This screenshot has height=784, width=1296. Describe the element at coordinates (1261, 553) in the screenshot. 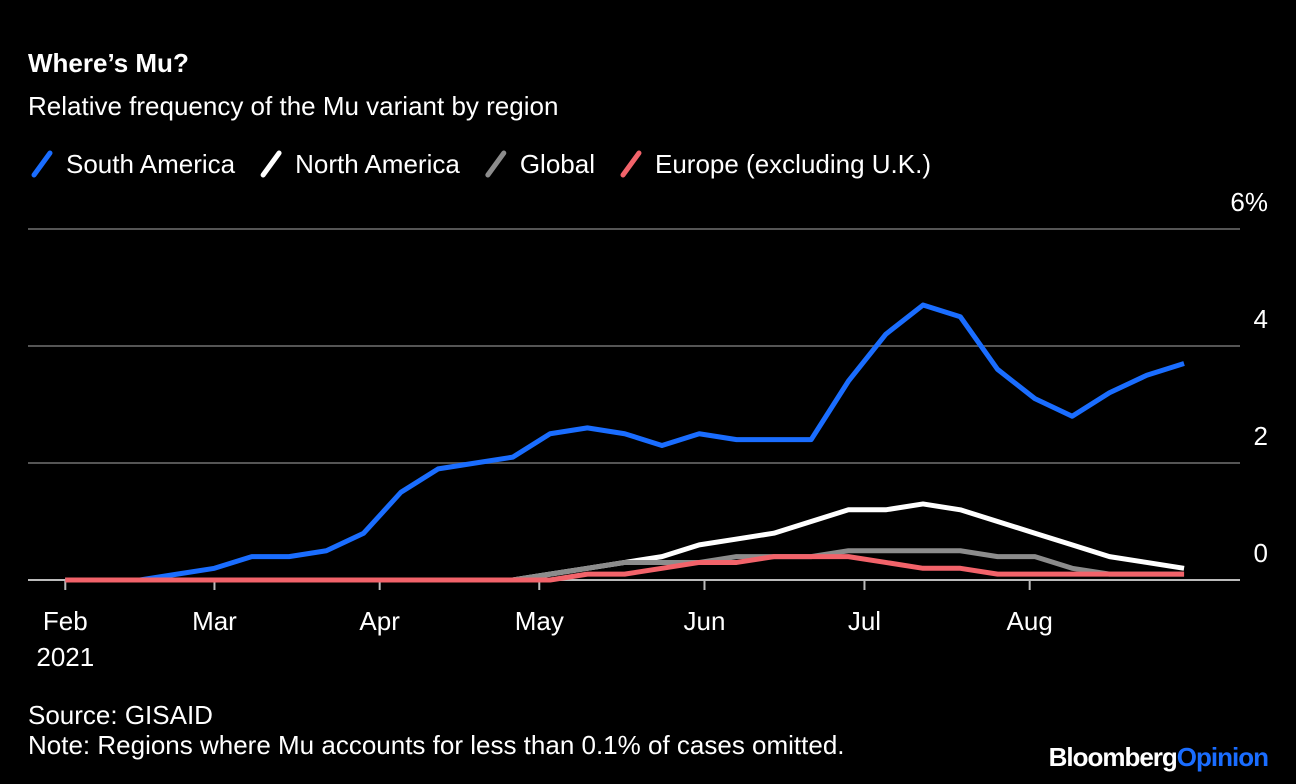

I see `y-tick-label: 0` at that location.